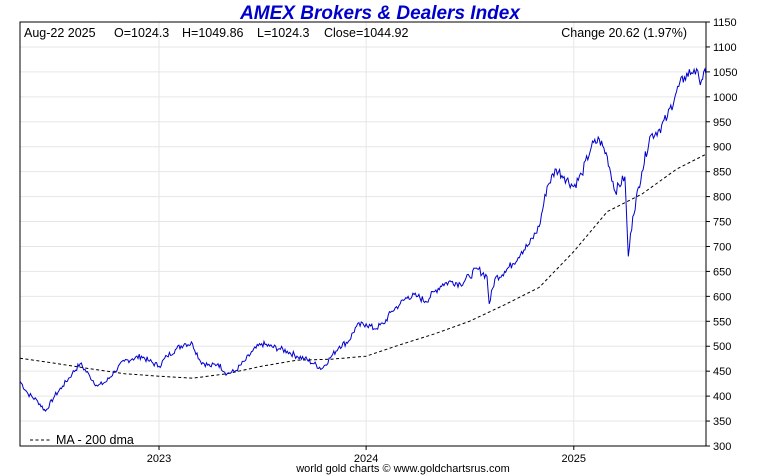 This screenshot has height=475, width=760. What do you see at coordinates (722, 422) in the screenshot?
I see `y-tick-label: 350` at bounding box center [722, 422].